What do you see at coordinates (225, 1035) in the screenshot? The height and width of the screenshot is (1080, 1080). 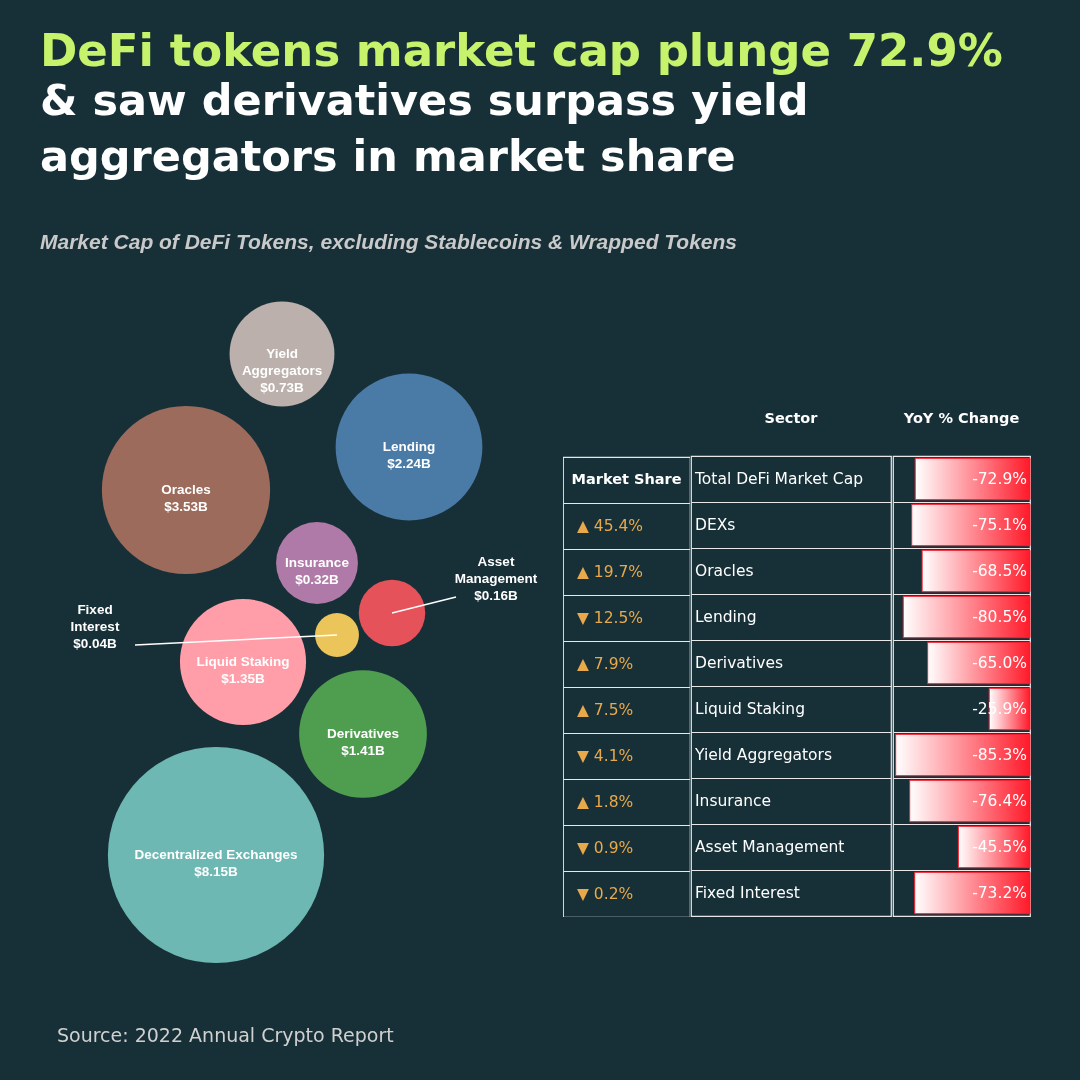 I see `source-note: Source: 2022 Annual Crypto Report` at bounding box center [225, 1035].